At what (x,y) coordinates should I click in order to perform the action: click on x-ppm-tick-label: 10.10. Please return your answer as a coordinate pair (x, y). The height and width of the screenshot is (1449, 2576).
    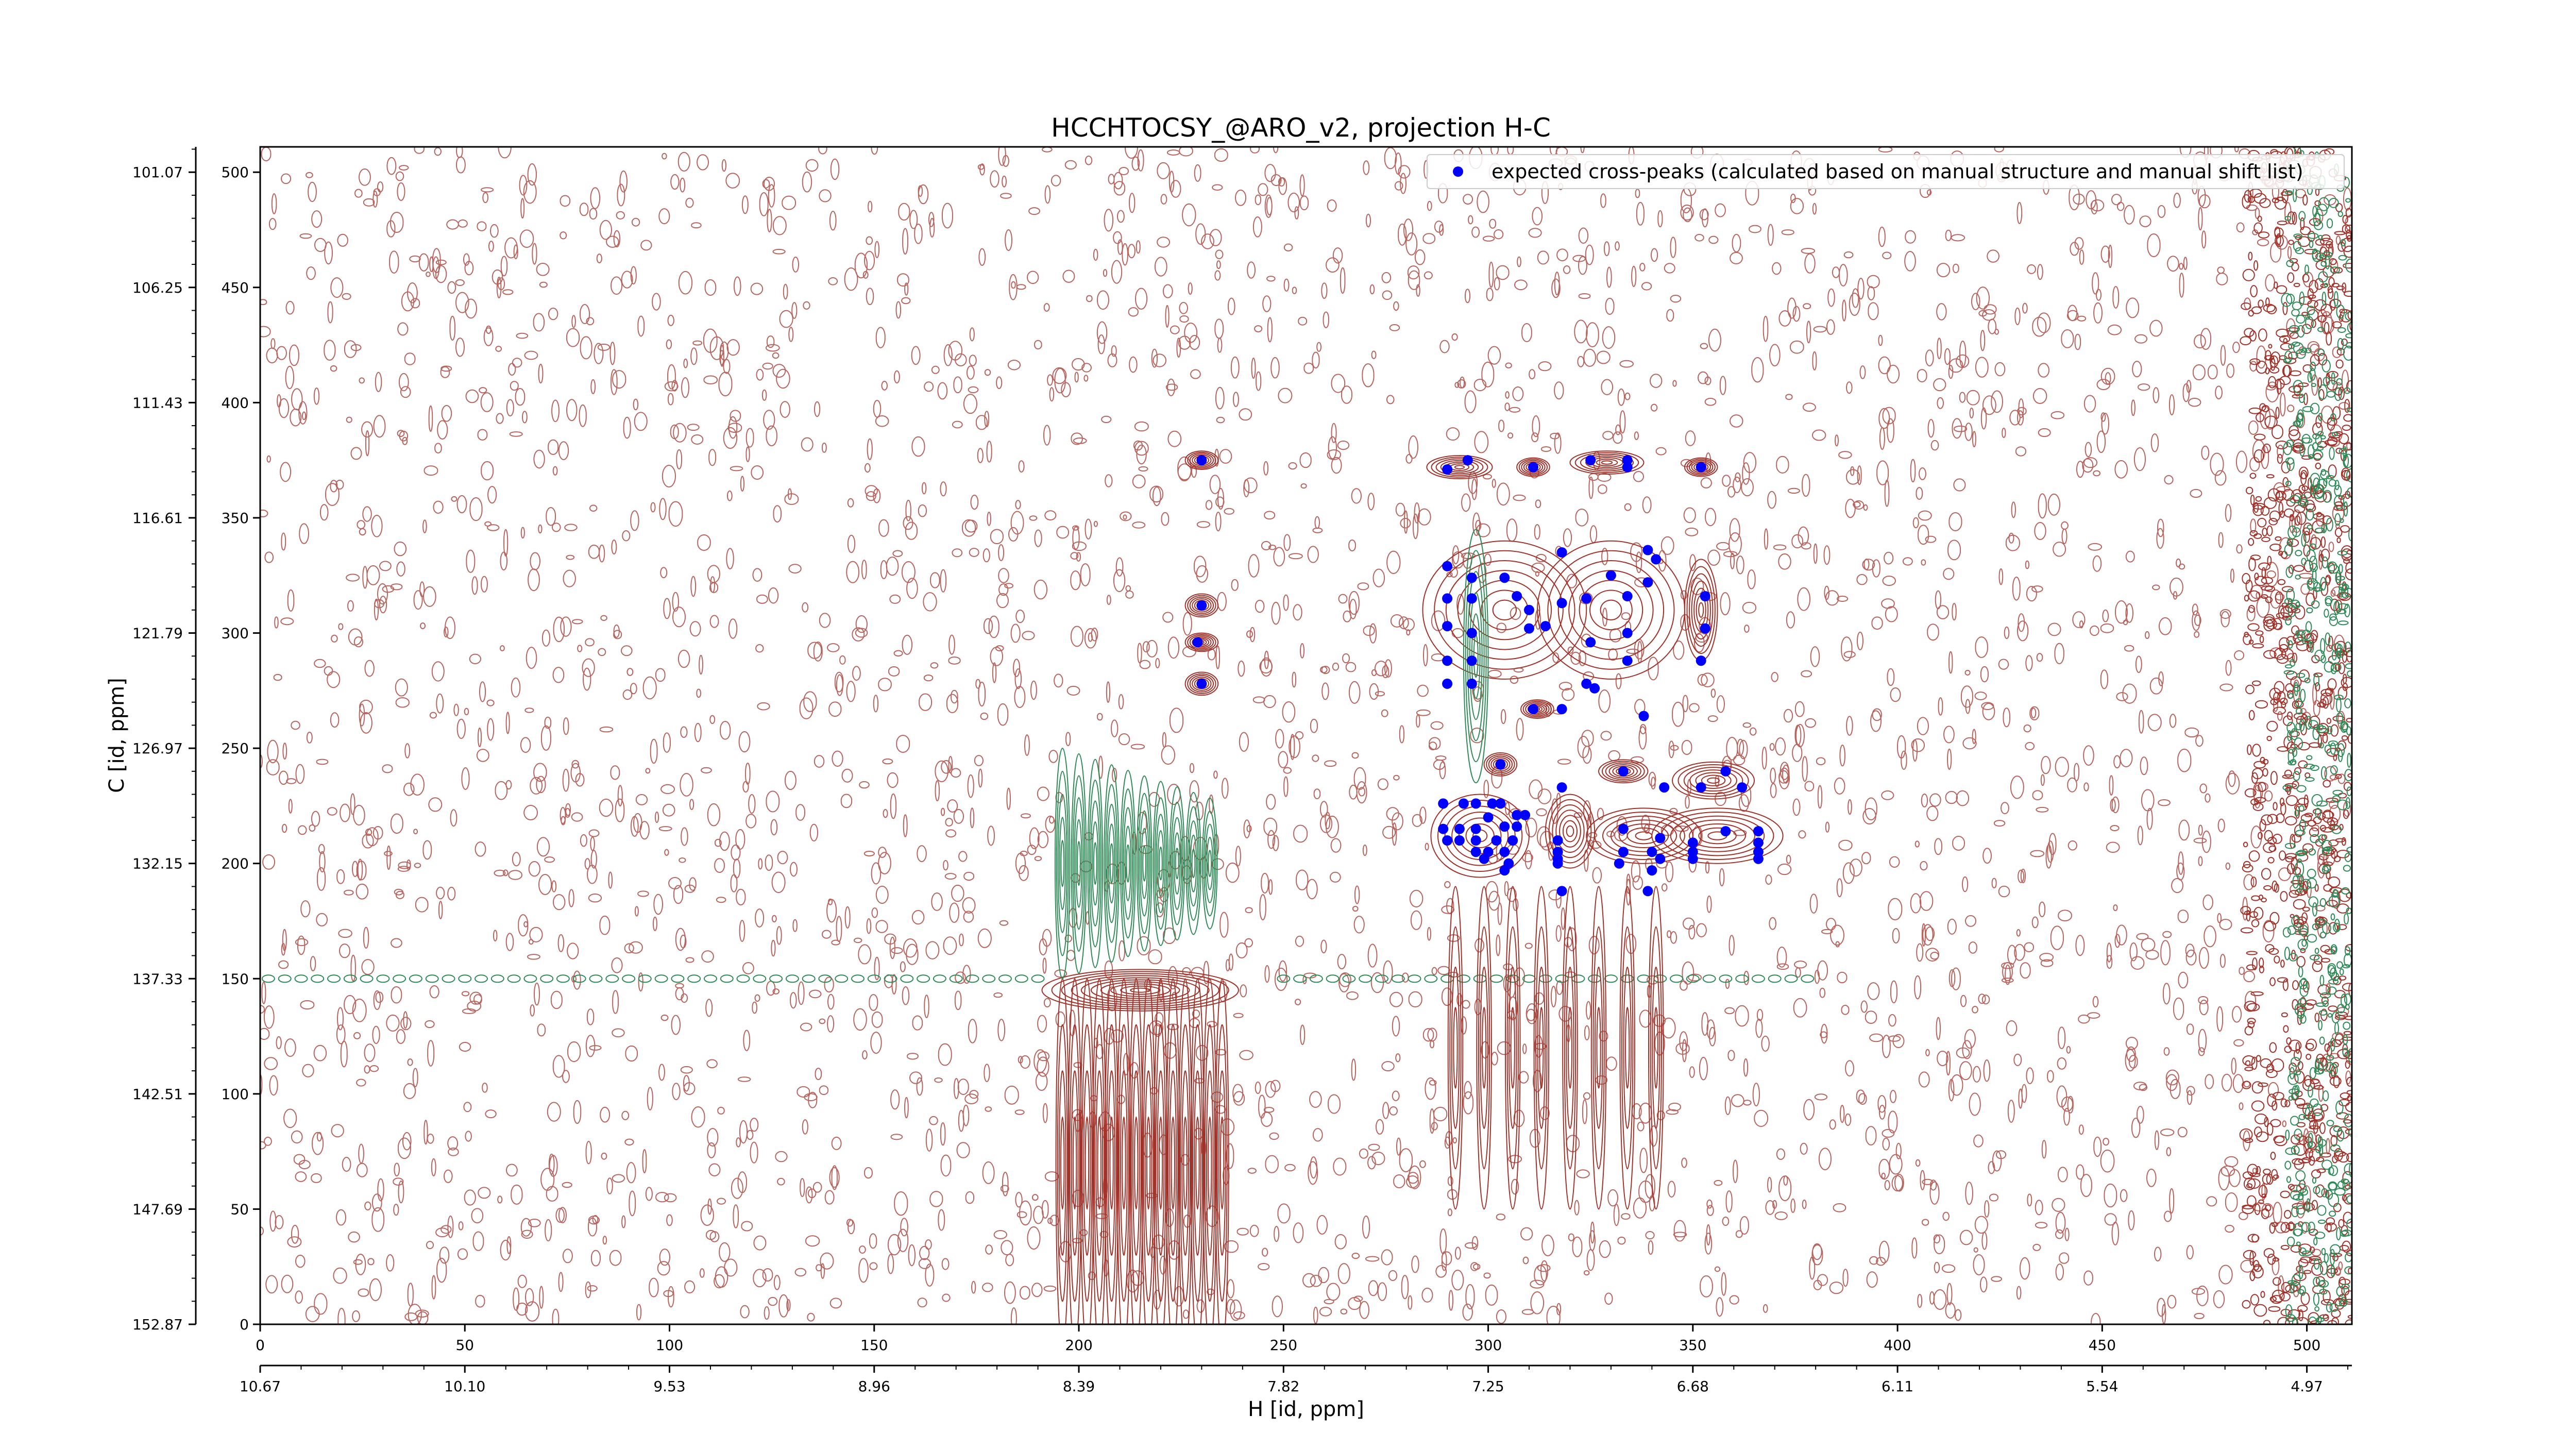
    Looking at the image, I should click on (464, 1386).